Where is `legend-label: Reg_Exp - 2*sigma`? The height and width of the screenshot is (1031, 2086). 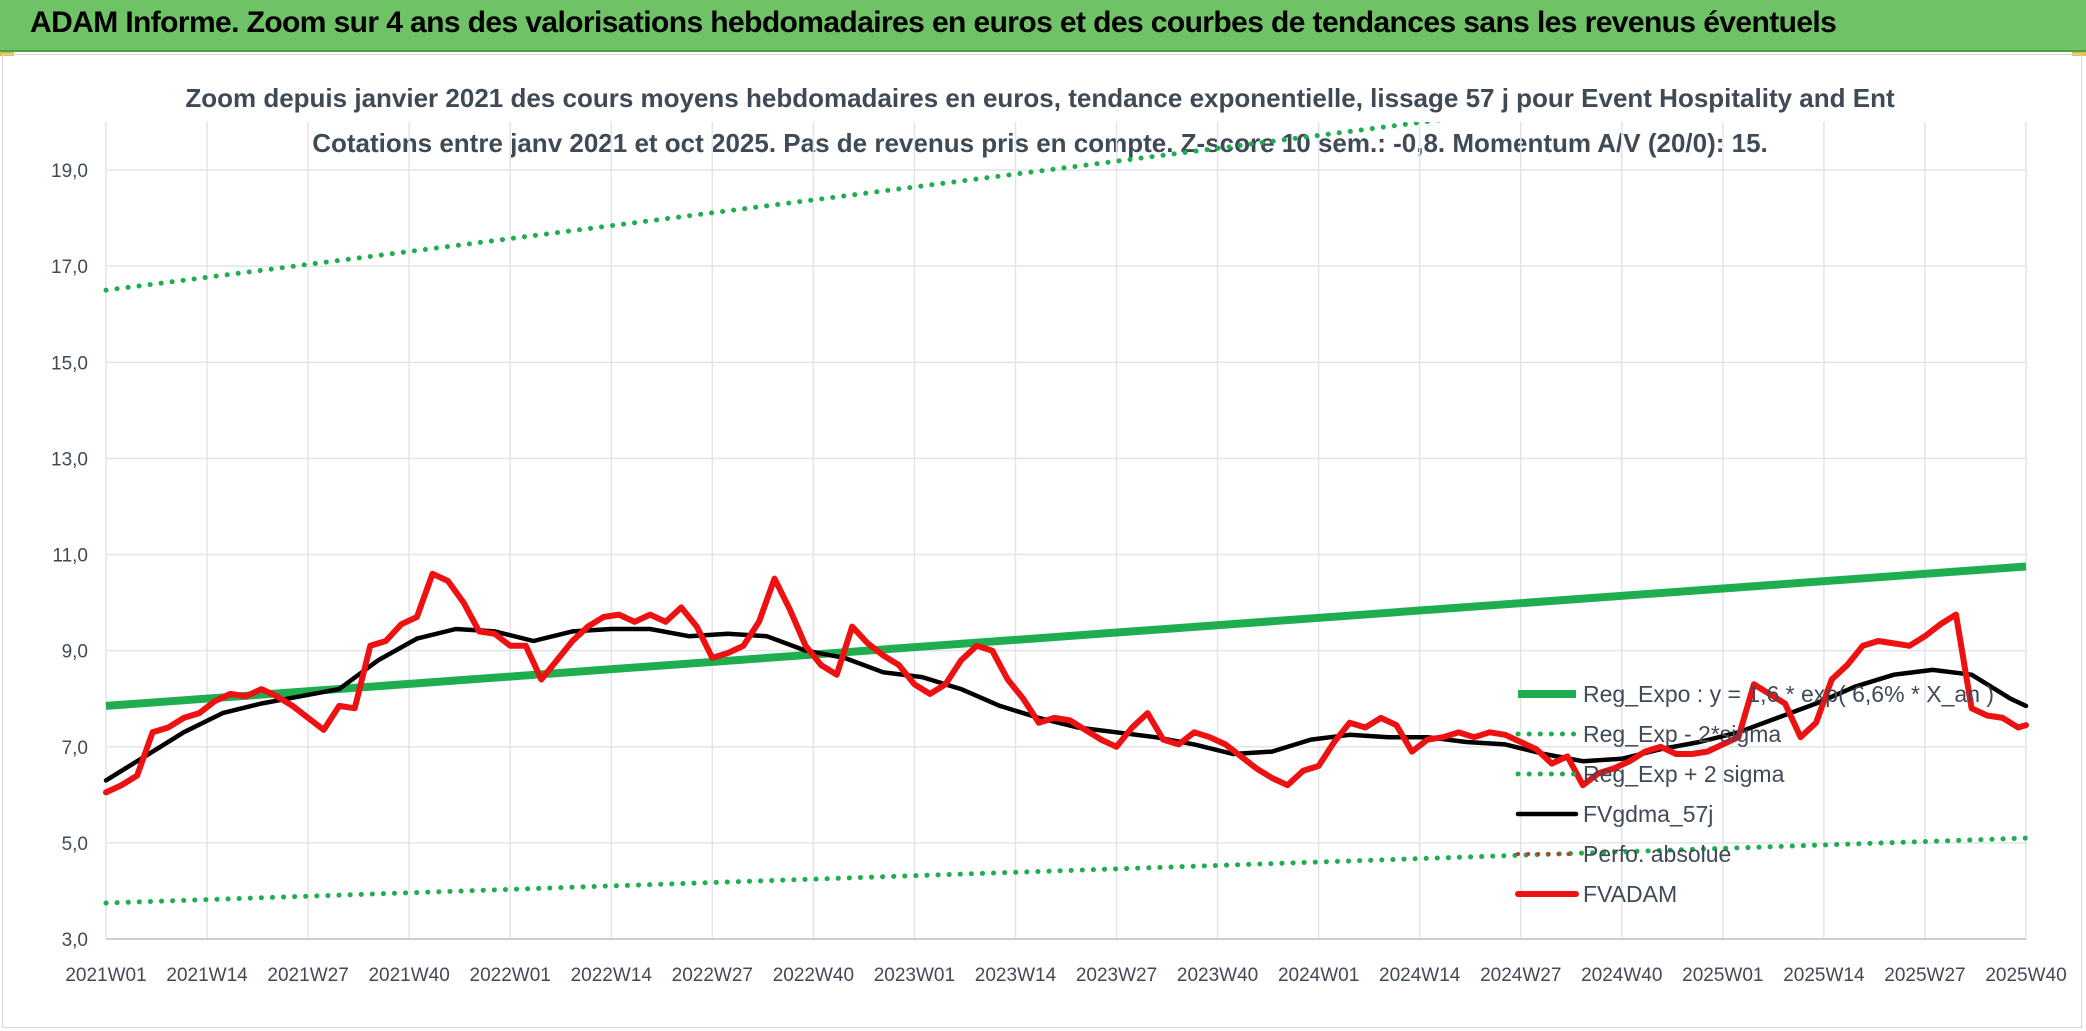
legend-label: Reg_Exp - 2*sigma is located at coordinates (1682, 734).